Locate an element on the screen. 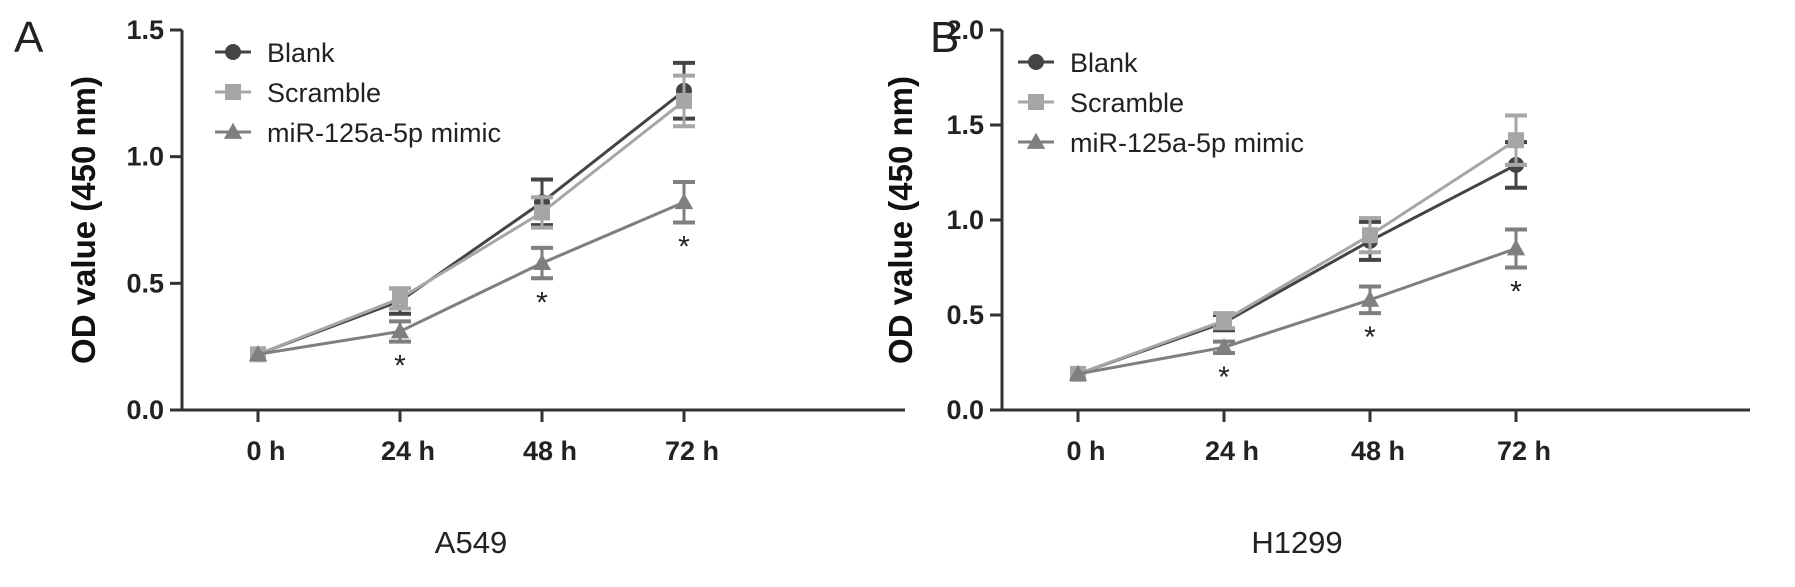  y-tick-label: 2.0 is located at coordinates (965, 30).